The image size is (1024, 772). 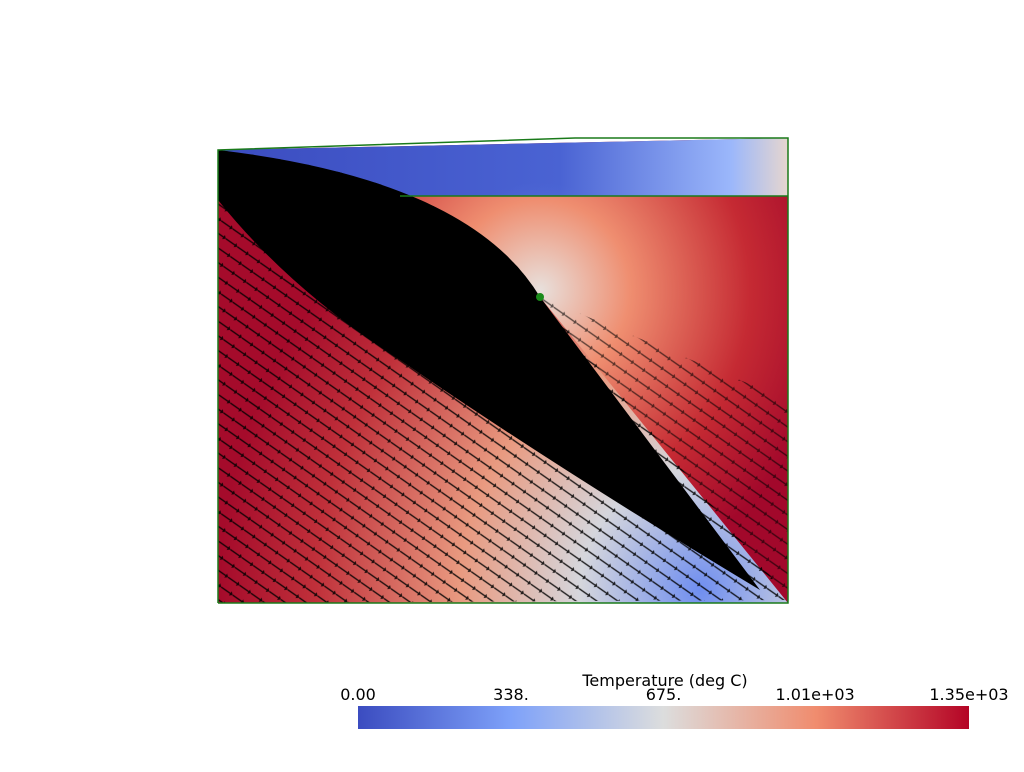 I want to click on colorbar-tick-label: 0.00, so click(x=358, y=694).